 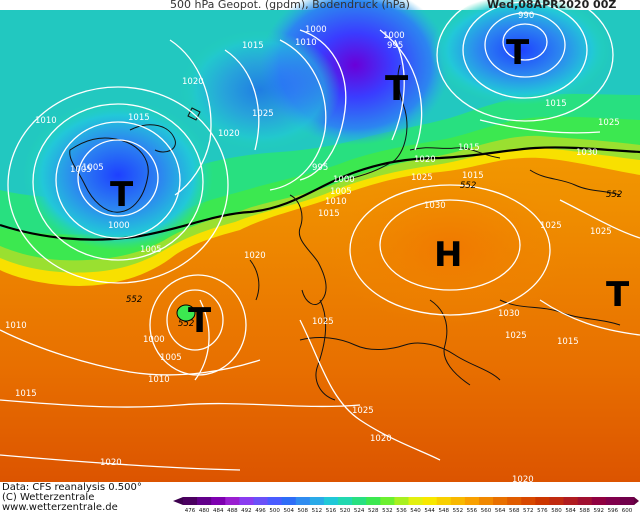 I want to click on legend-label: 584, so click(x=570, y=511).